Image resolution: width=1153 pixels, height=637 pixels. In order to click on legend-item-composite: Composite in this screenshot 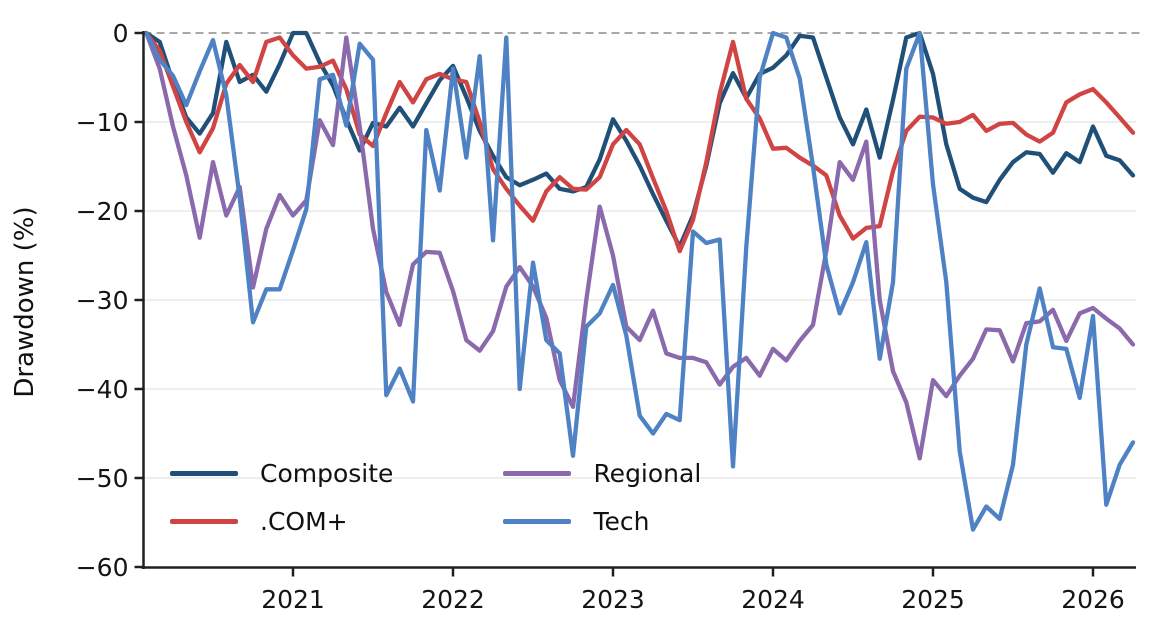, I will do `click(281, 473)`.